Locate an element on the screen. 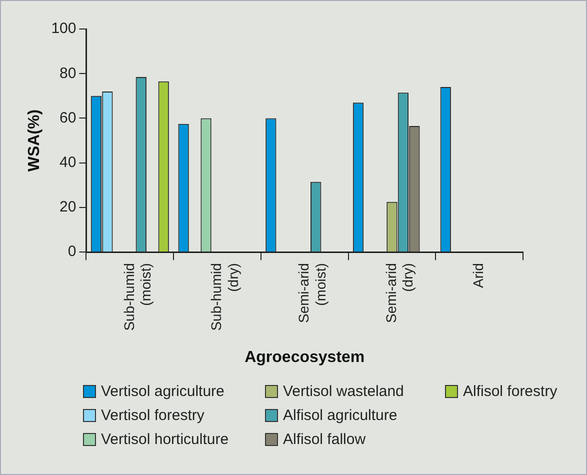  y-tick-label: 80 is located at coordinates (68, 73).